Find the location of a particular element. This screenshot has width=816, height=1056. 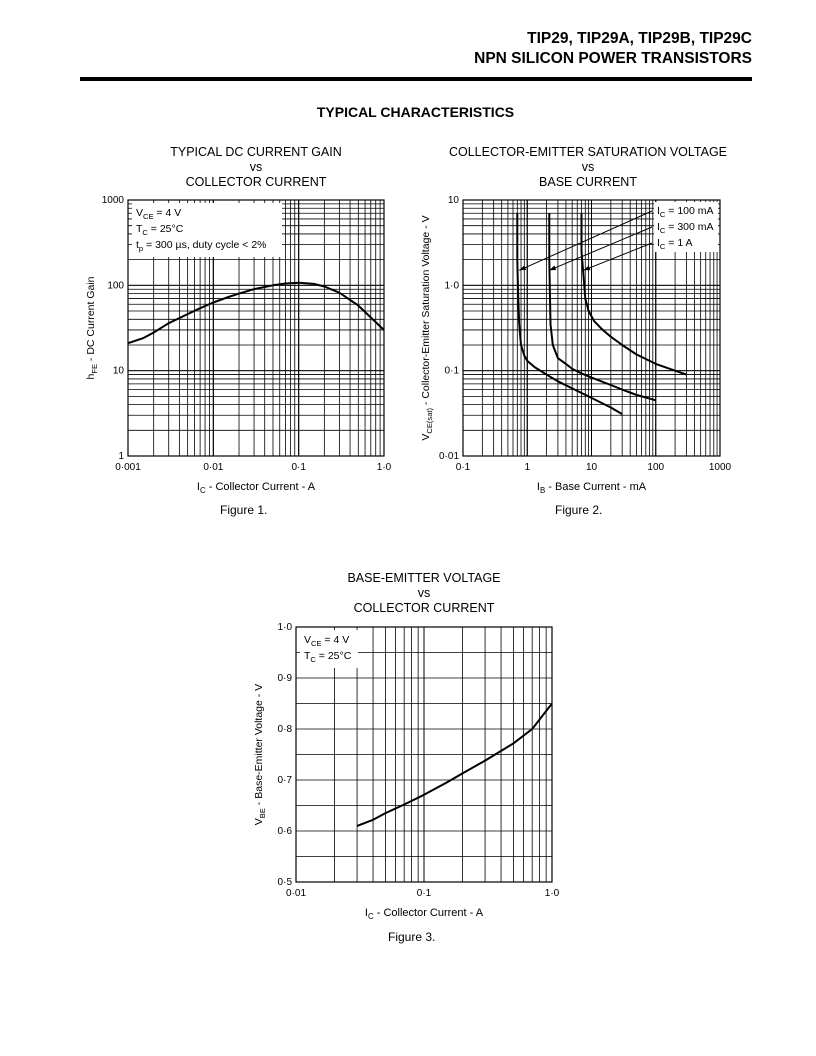

chart2-series-labels: IC = 100 mA IC = 300 mA IC = 1 A is located at coordinates (618, 236).